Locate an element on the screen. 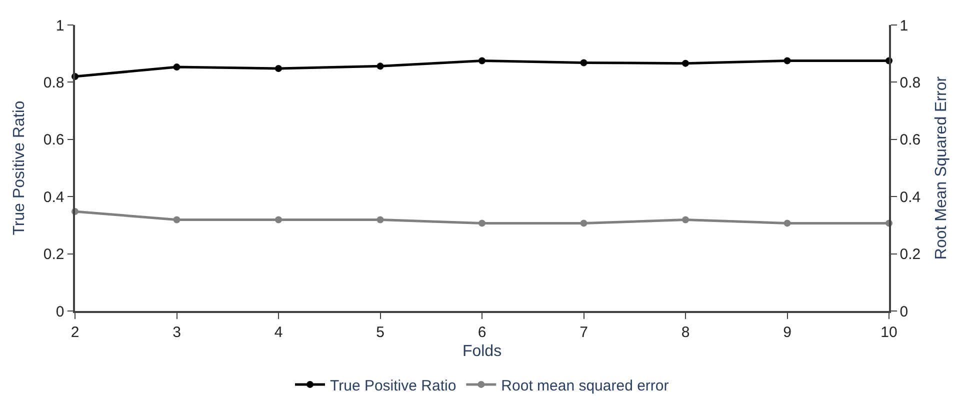 This screenshot has height=413, width=964. x-tick-label: 4 is located at coordinates (278, 332).